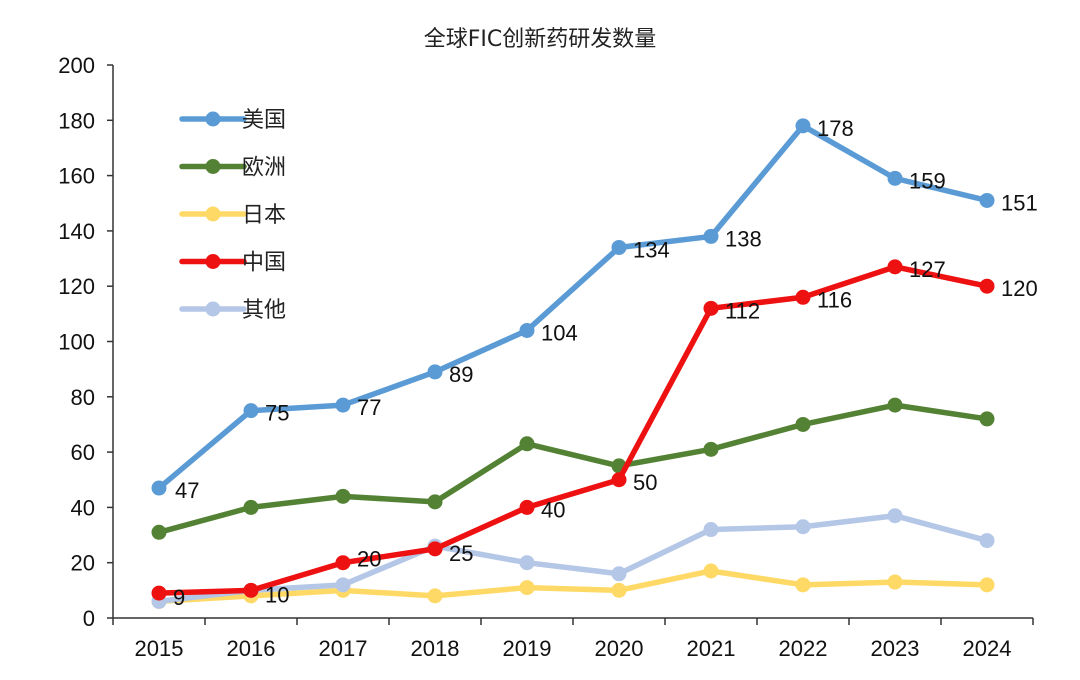 This screenshot has width=1080, height=680. Describe the element at coordinates (834, 299) in the screenshot. I see `data-label: 116` at that location.